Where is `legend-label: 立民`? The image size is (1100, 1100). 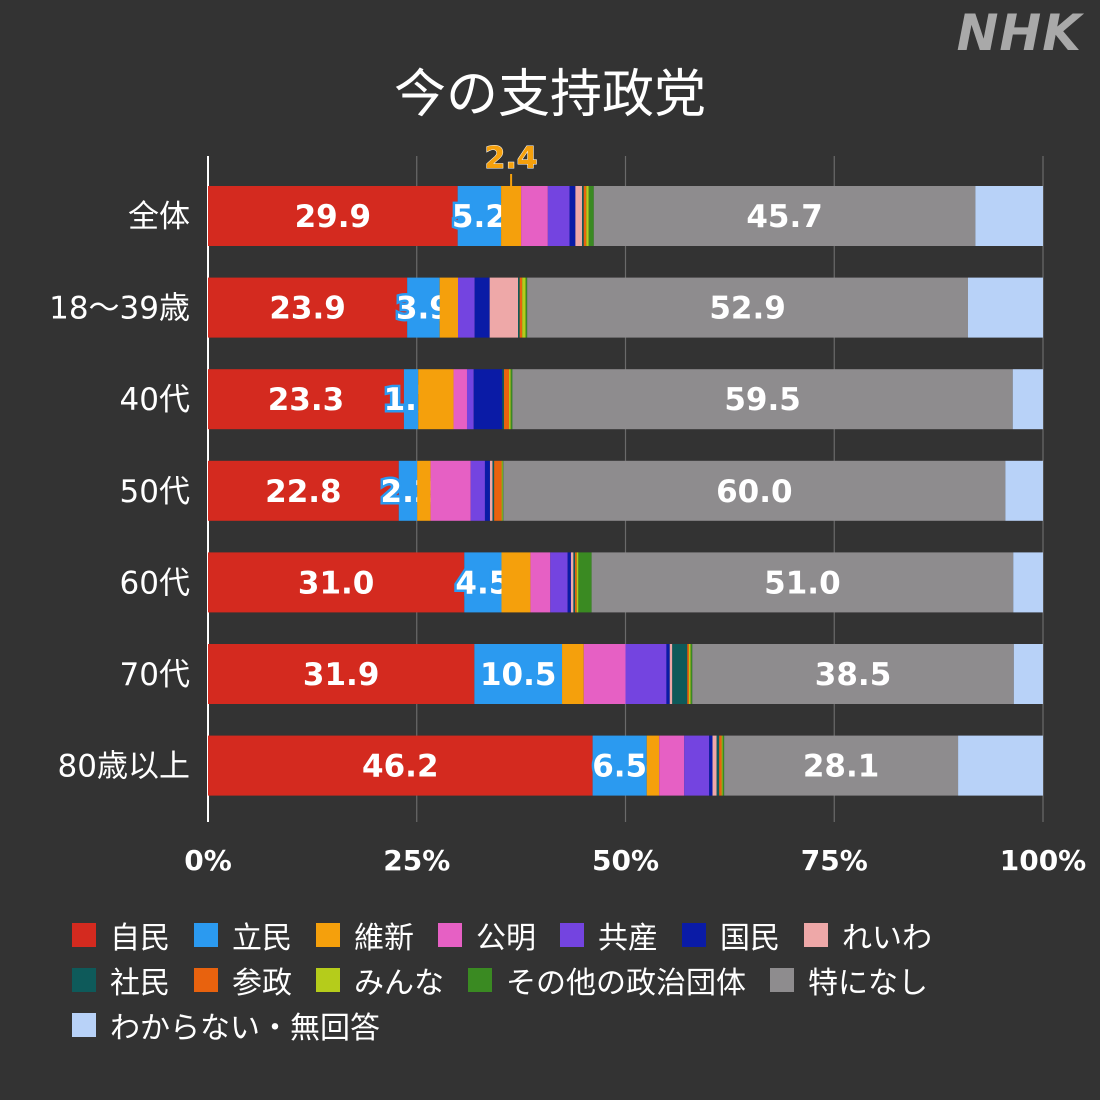
legend-label: 立民 is located at coordinates (262, 938).